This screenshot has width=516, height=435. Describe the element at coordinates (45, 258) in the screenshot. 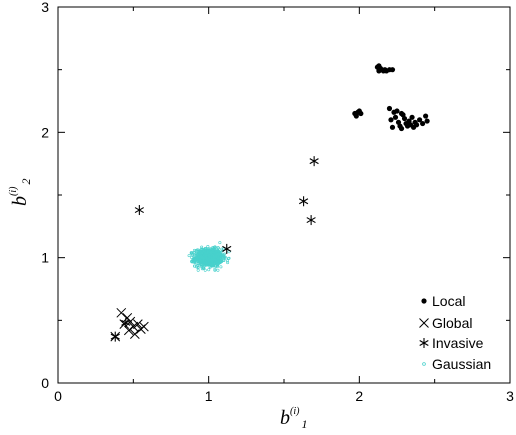

I see `y-tick-label: 1` at that location.